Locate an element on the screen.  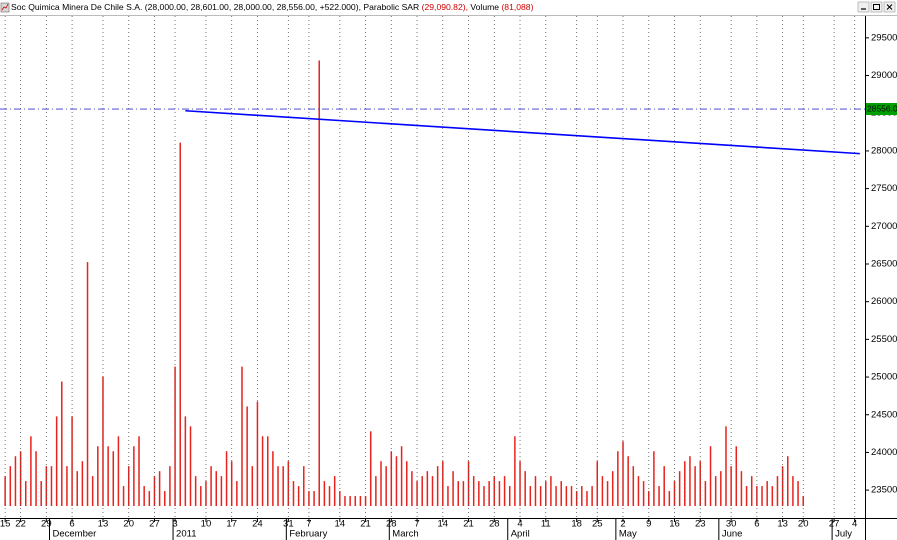
window-buttons is located at coordinates (876, 7).